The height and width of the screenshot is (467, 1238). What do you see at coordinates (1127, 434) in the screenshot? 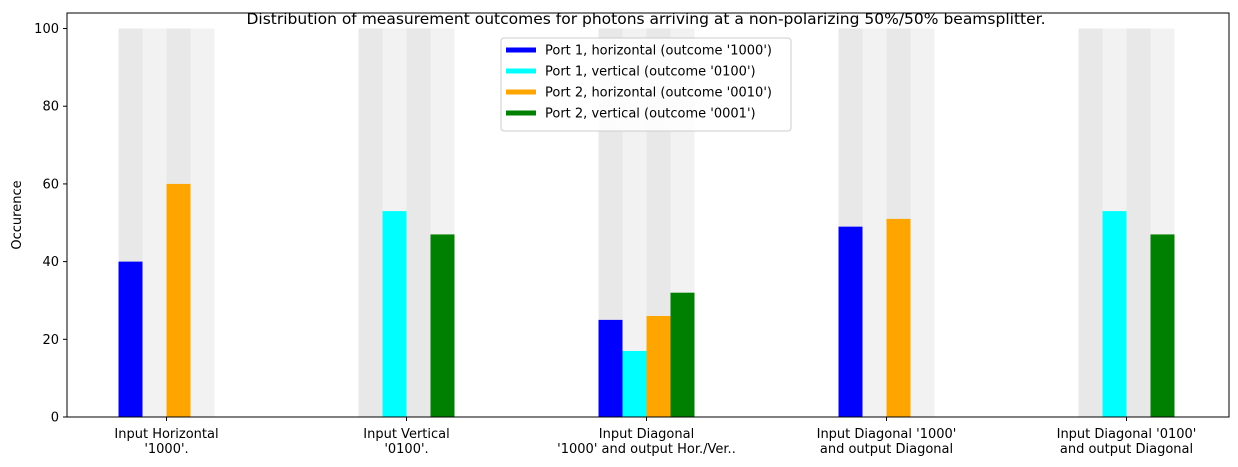
I see `x-tick-label: Input Diagonal '0100'` at bounding box center [1127, 434].